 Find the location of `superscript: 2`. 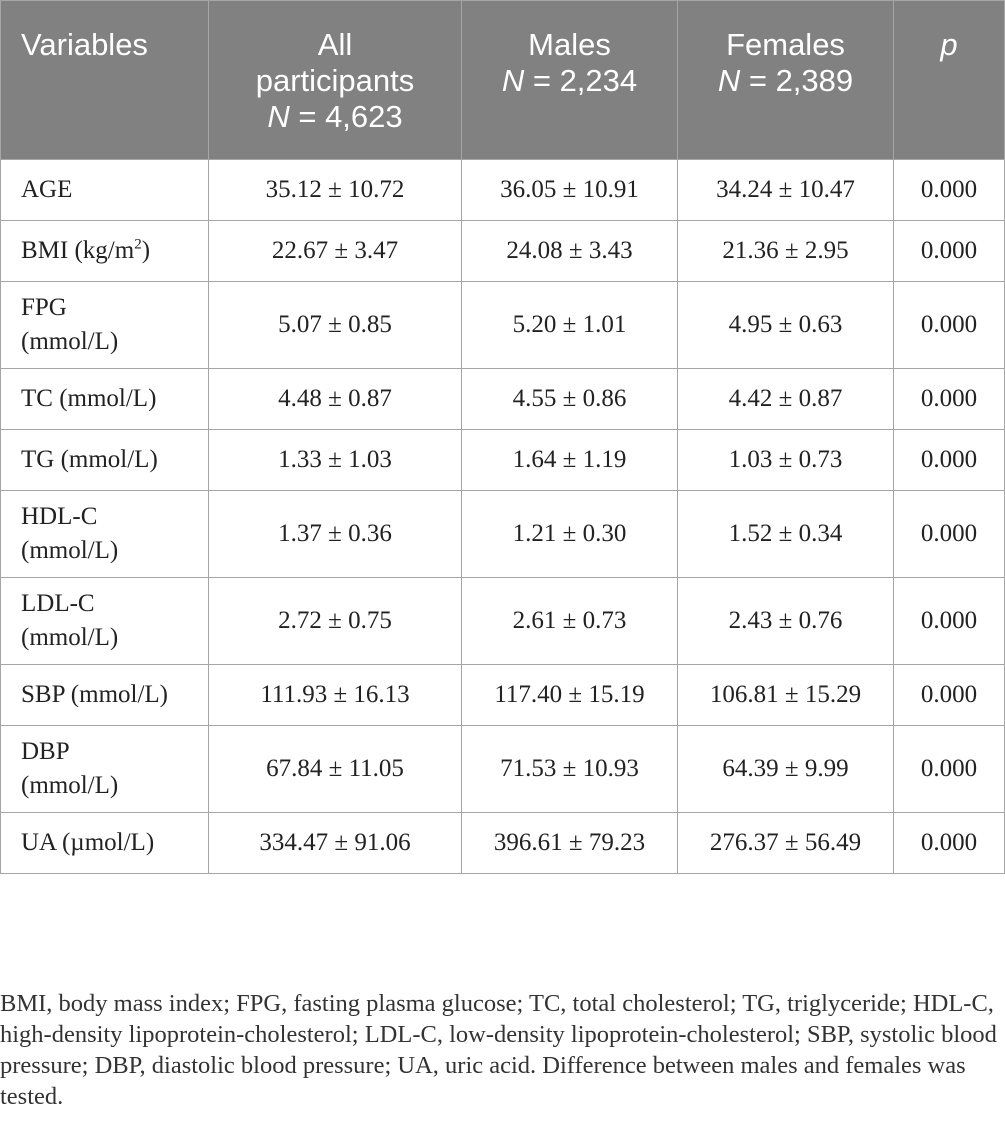

superscript: 2 is located at coordinates (138, 244).